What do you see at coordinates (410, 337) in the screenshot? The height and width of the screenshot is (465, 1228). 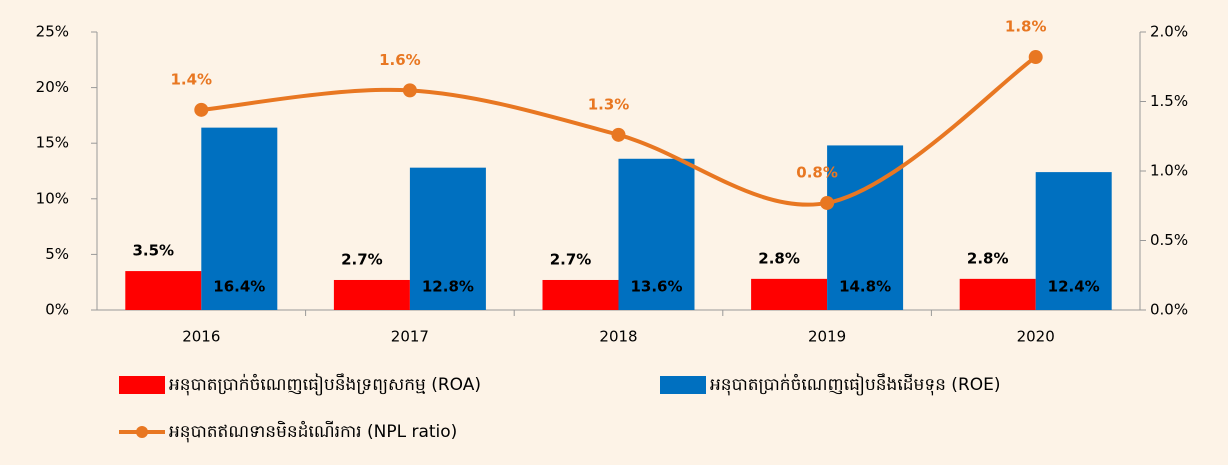 I see `x-tick-label: 2017` at bounding box center [410, 337].